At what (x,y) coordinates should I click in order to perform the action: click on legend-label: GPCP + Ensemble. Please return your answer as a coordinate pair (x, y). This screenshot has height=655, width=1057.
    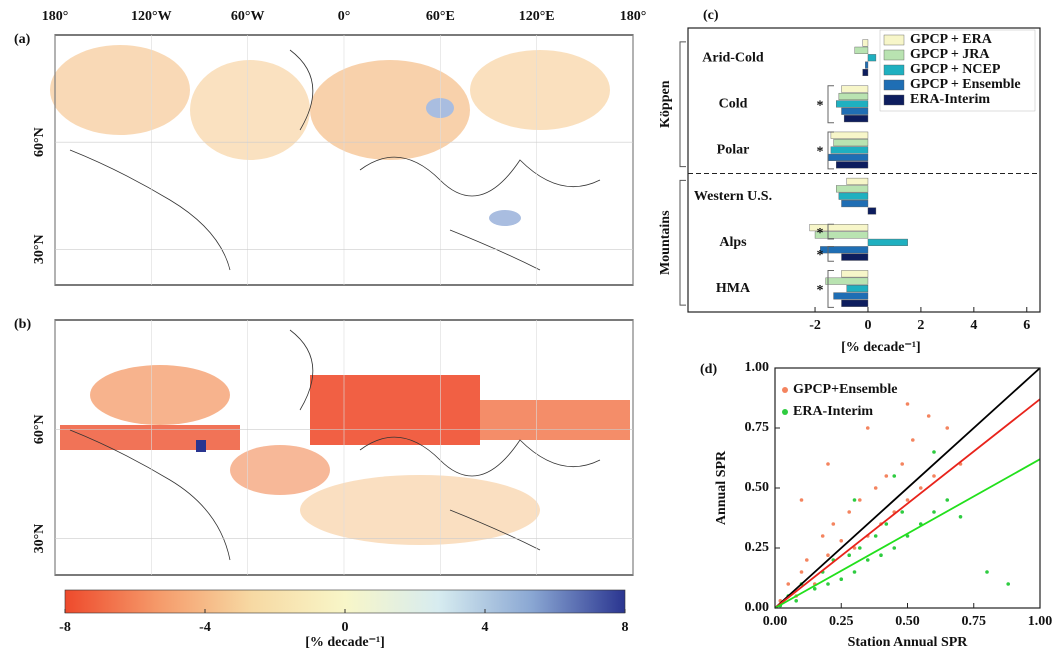
    Looking at the image, I should click on (965, 84).